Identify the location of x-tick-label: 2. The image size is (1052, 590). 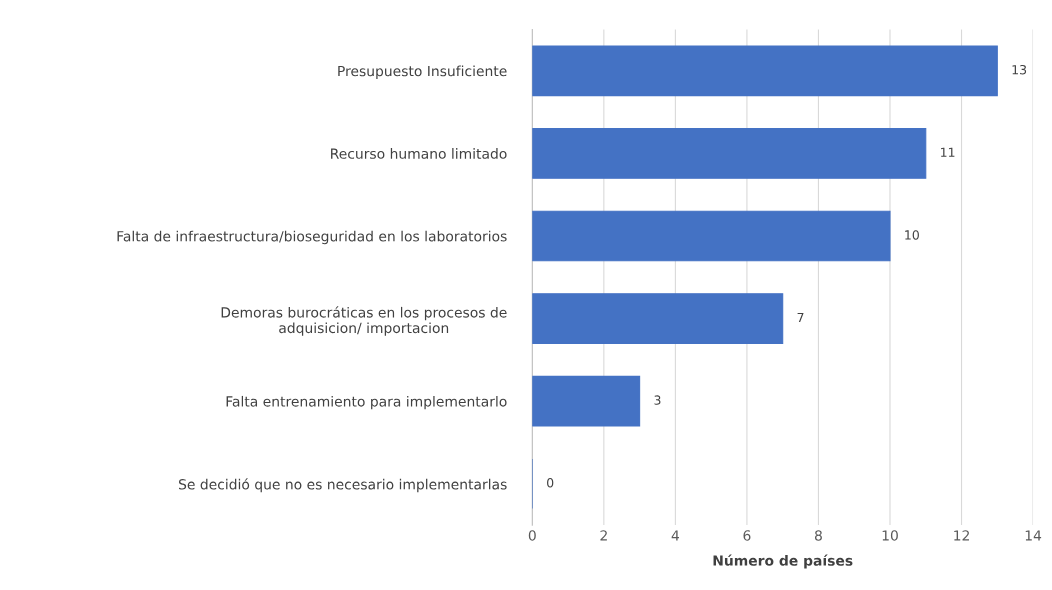
(603, 535).